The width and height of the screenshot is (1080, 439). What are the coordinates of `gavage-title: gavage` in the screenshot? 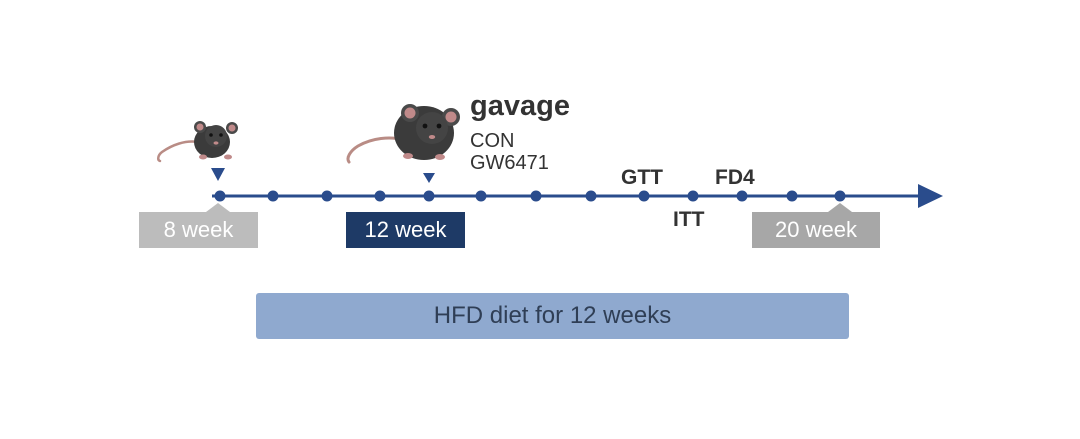 It's located at (520, 106).